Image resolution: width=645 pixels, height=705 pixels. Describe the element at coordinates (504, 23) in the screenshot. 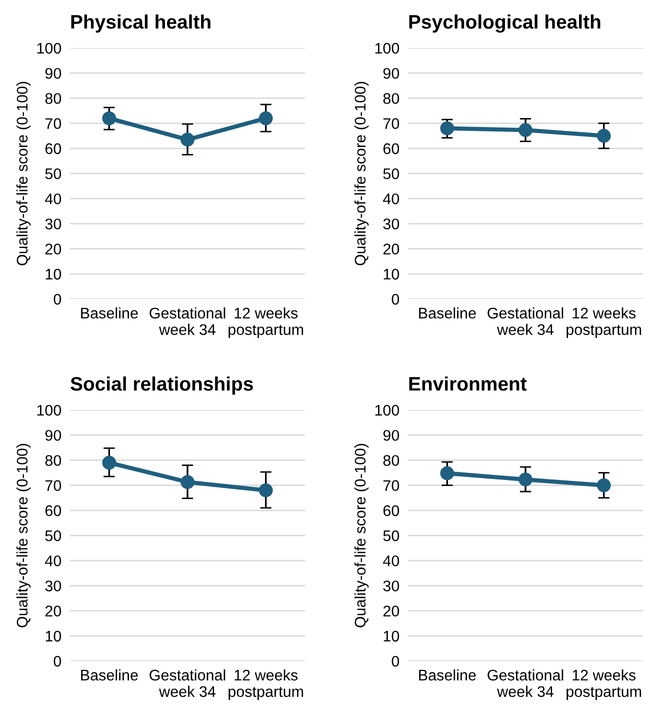

I see `chart-title: Psychological health` at that location.